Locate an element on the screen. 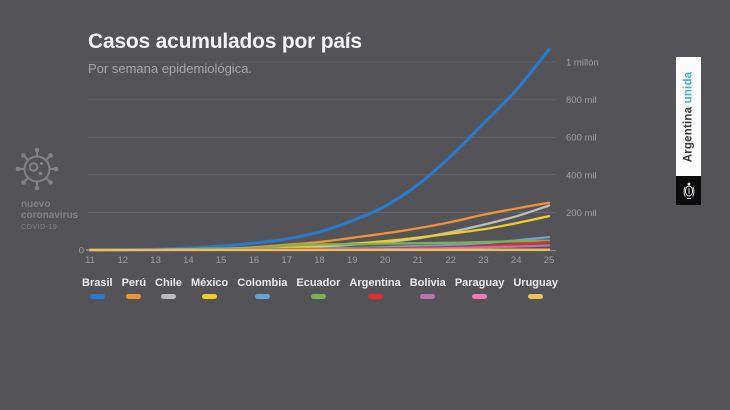 Image resolution: width=730 pixels, height=410 pixels. virus-spikes is located at coordinates (37, 169).